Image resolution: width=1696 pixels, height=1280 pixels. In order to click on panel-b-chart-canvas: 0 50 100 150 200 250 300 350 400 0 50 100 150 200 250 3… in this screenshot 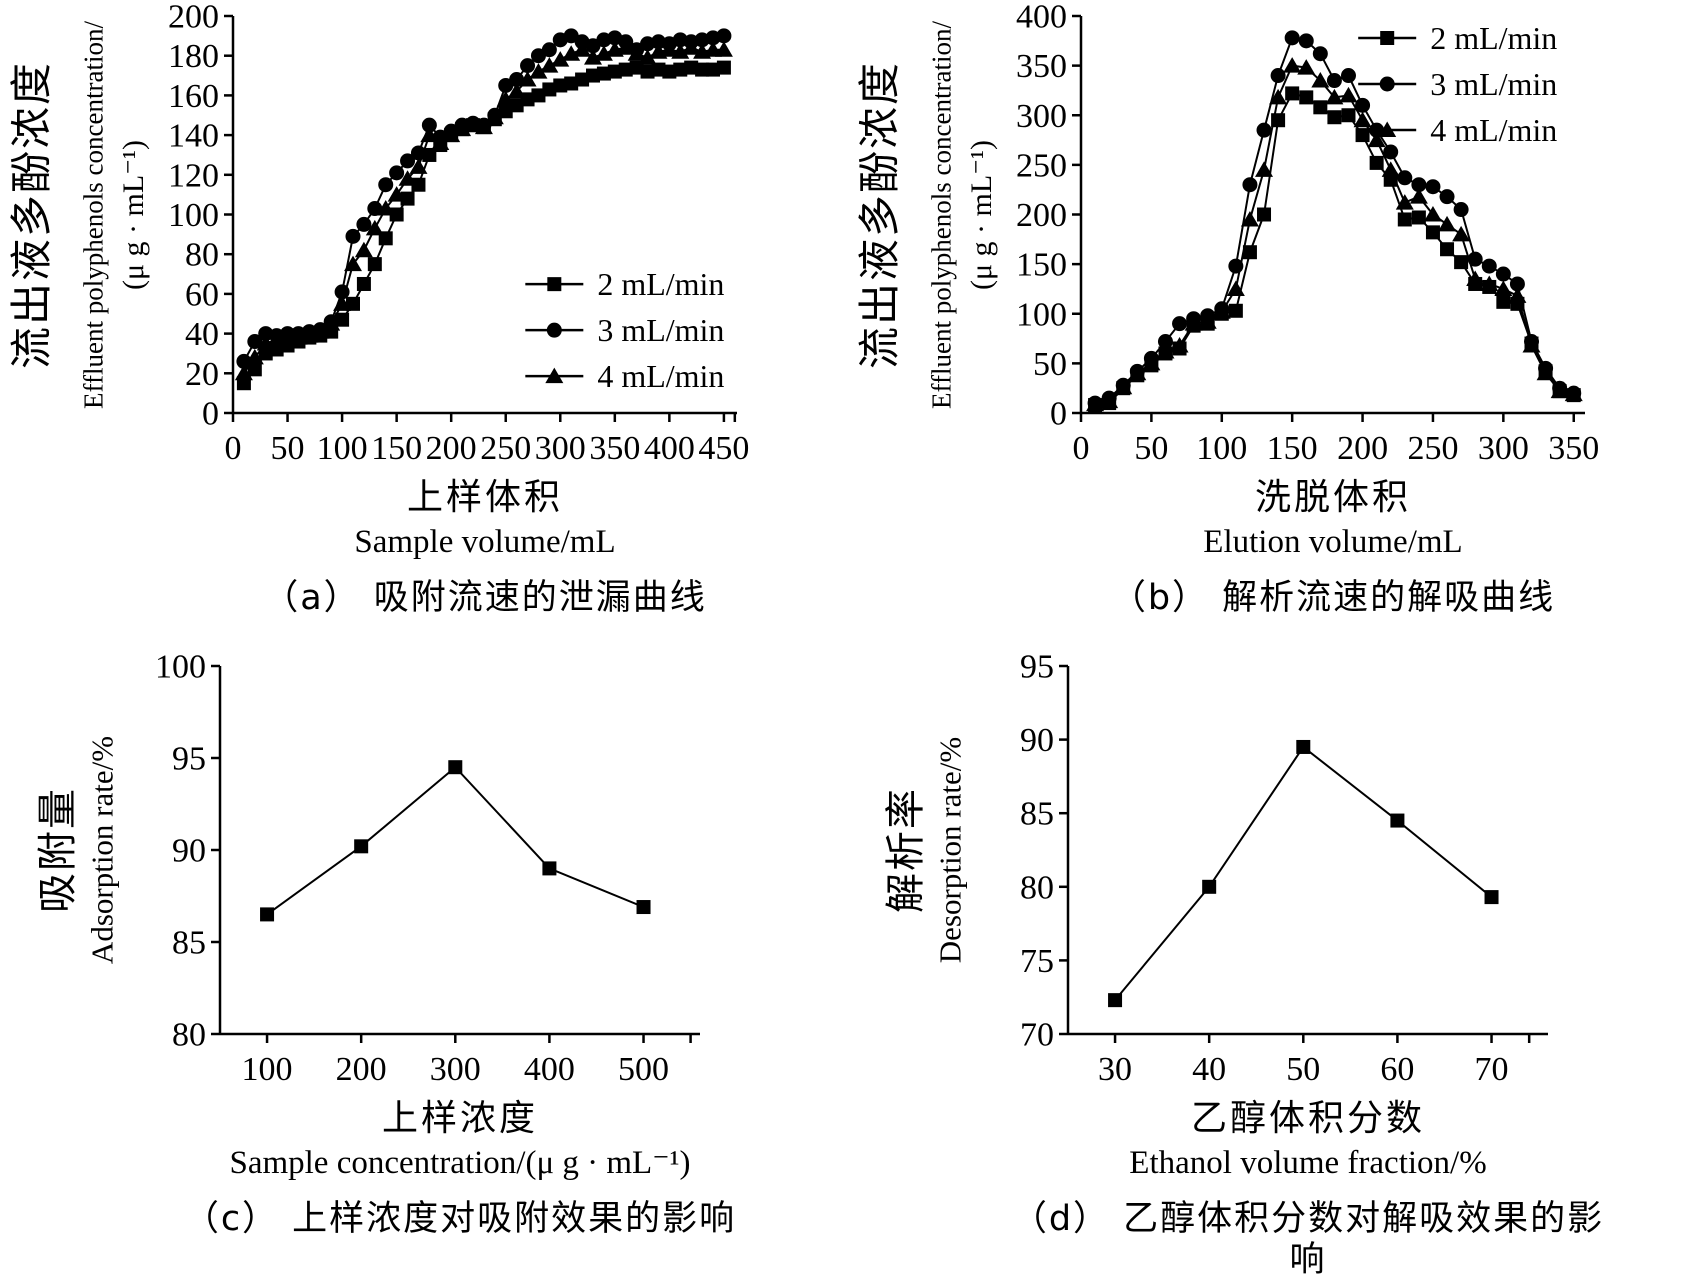, I will do `click(1307, 233)`.